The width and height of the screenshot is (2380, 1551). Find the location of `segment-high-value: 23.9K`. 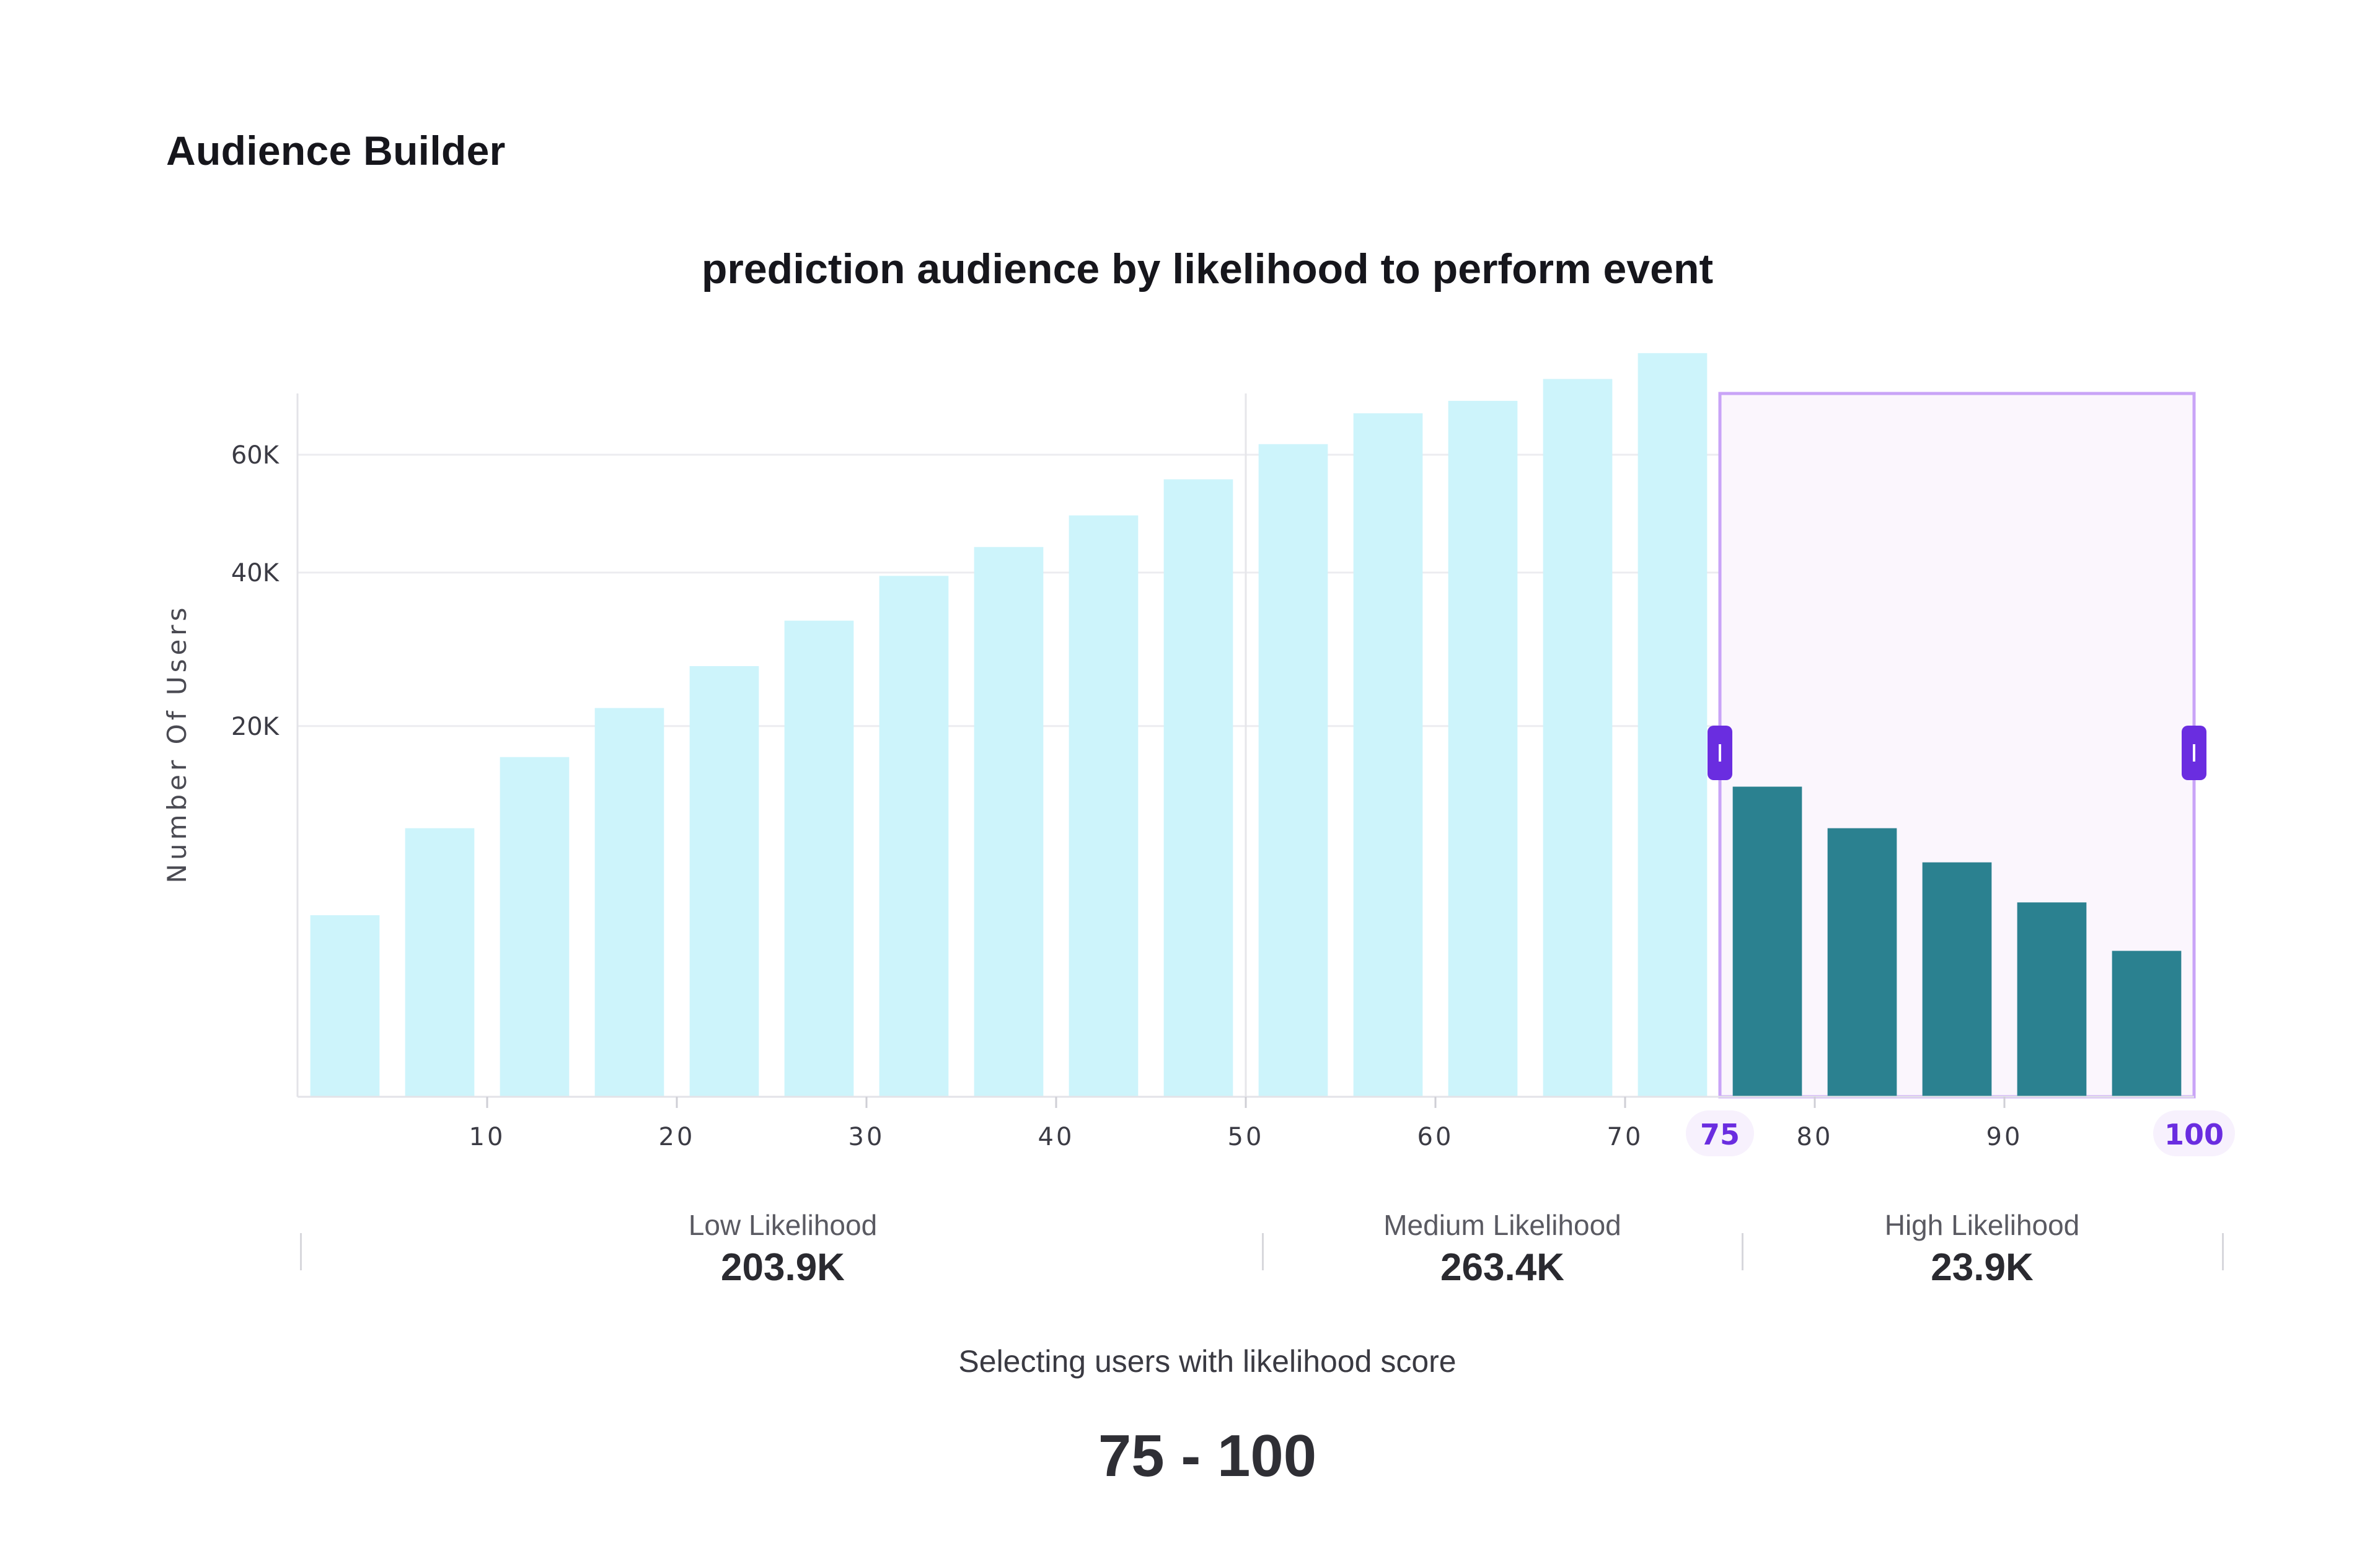

segment-high-value: 23.9K is located at coordinates (1982, 1267).